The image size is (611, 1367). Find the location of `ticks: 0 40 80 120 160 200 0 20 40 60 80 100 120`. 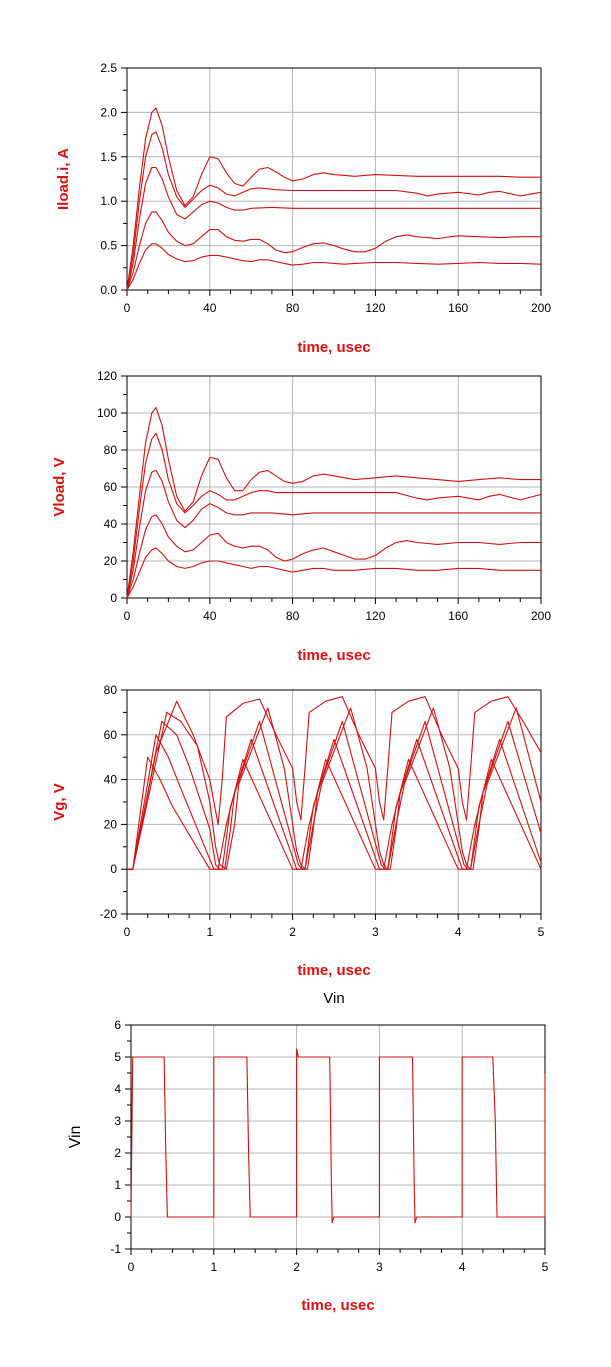

ticks: 0 40 80 120 160 200 0 20 40 60 80 100 120 is located at coordinates (324, 496).